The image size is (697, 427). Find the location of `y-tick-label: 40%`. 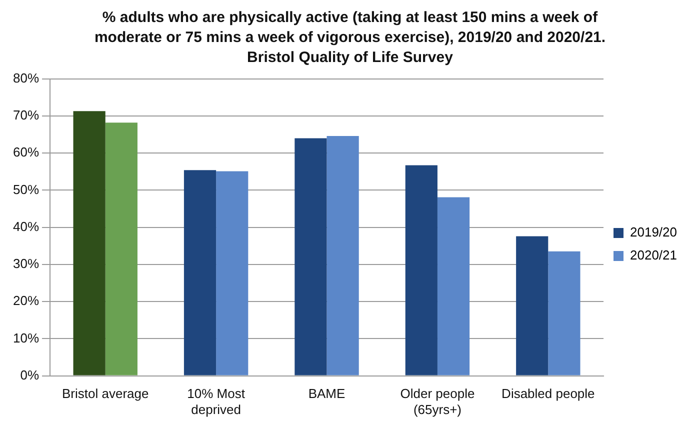

y-tick-label: 40% is located at coordinates (26, 226).